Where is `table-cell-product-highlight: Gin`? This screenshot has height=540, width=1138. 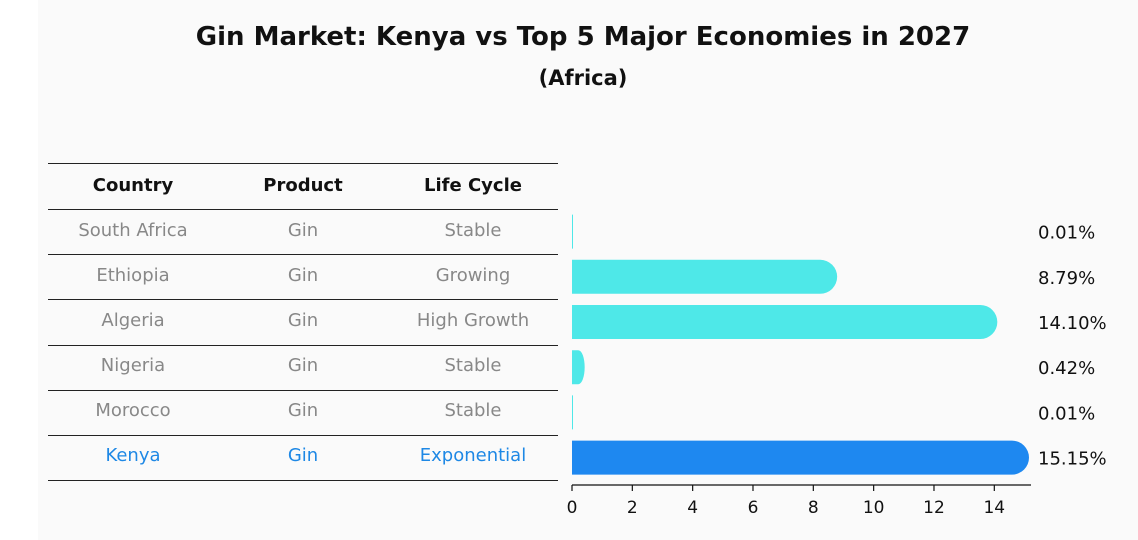 table-cell-product-highlight: Gin is located at coordinates (303, 455).